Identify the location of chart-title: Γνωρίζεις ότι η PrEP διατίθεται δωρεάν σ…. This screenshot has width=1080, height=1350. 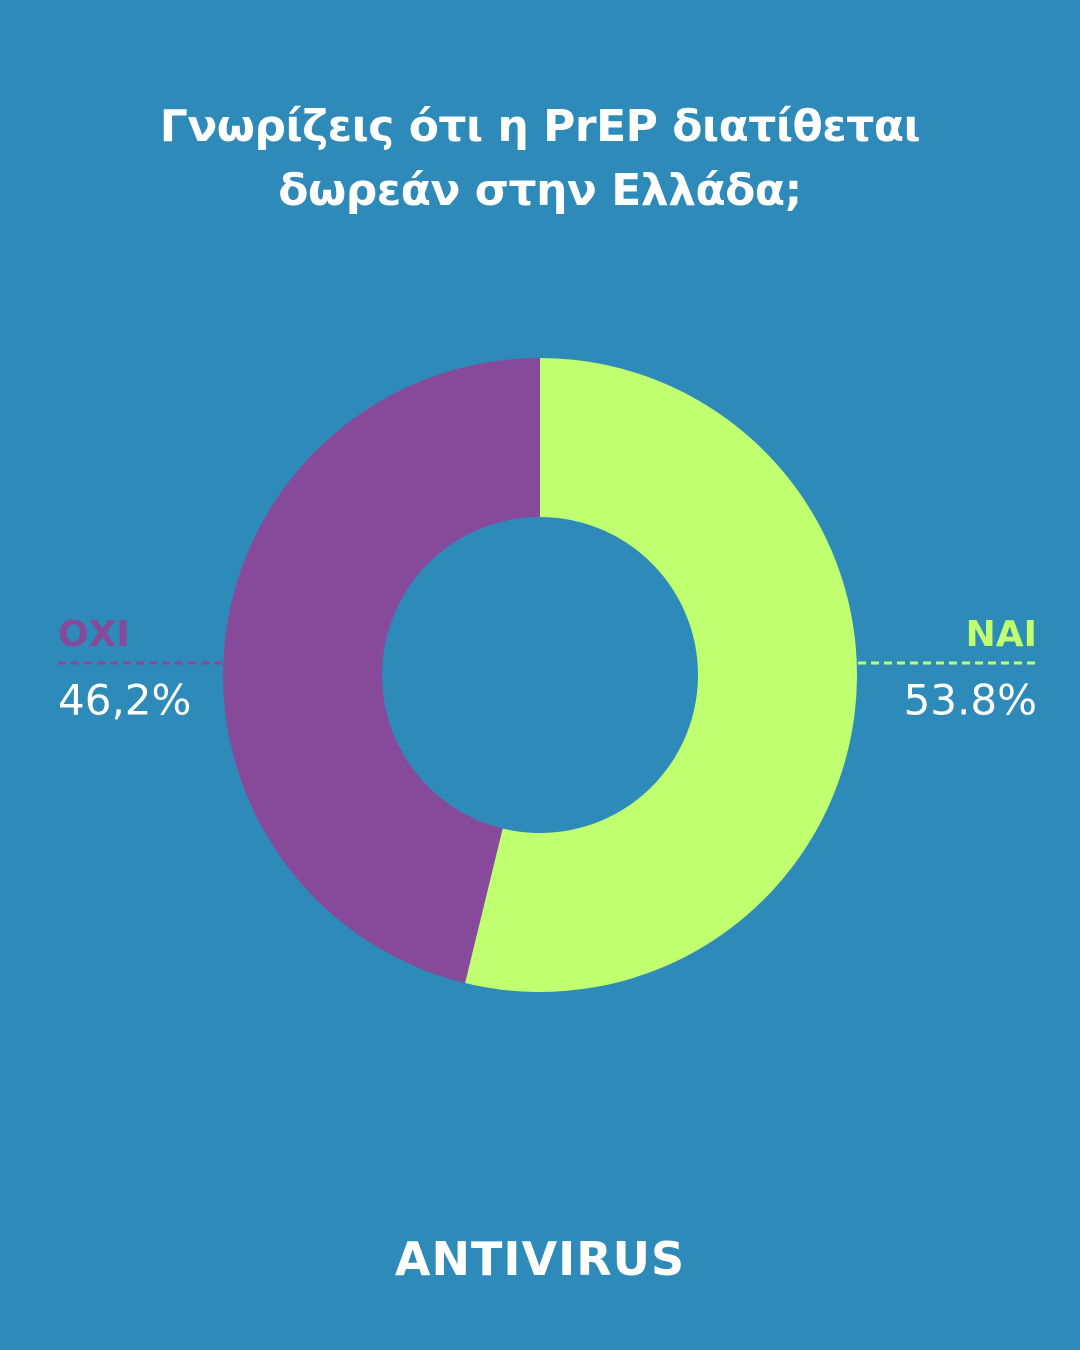
(540, 158).